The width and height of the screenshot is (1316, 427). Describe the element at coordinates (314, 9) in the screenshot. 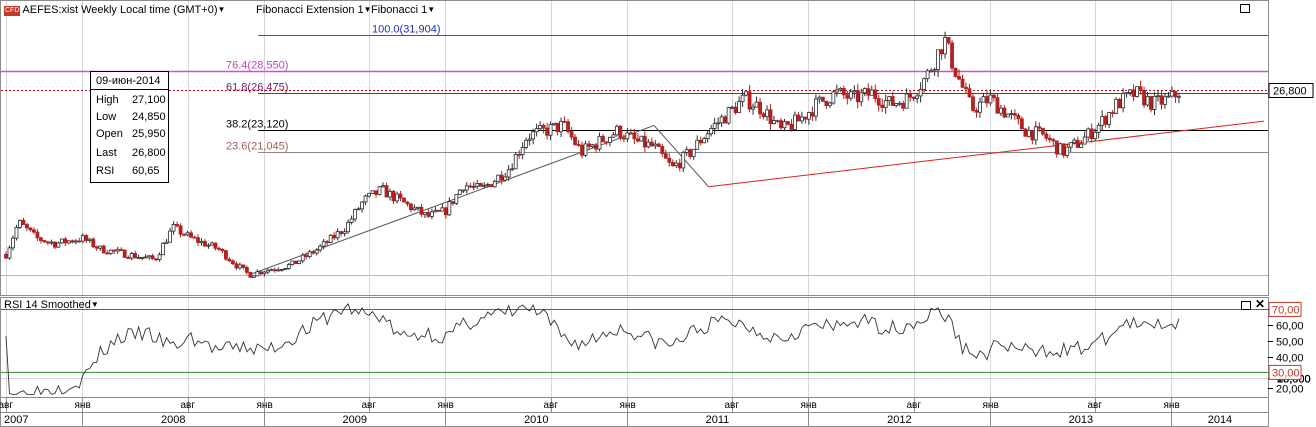

I see `fibonacci-extension-tag: Fibonacci Extension 1▼` at that location.